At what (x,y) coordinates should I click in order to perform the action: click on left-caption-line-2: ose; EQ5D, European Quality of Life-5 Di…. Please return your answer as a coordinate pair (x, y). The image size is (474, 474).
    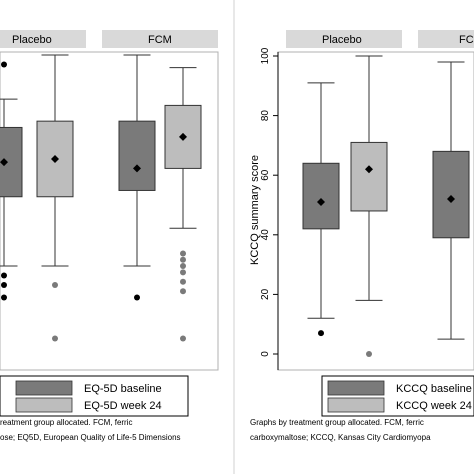
    Looking at the image, I should click on (90, 437).